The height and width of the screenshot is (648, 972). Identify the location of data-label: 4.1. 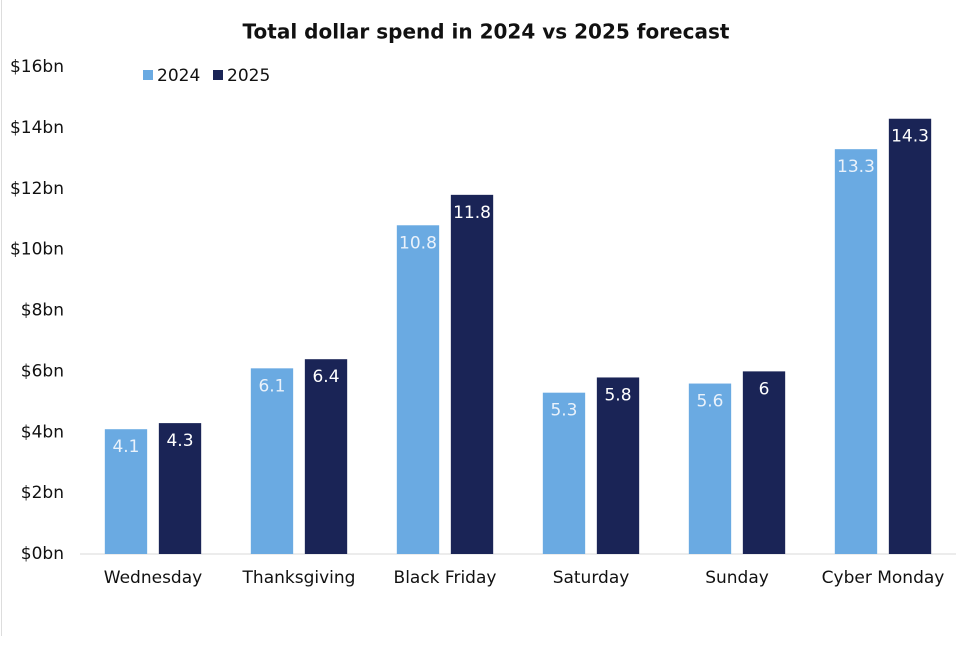
(125, 447).